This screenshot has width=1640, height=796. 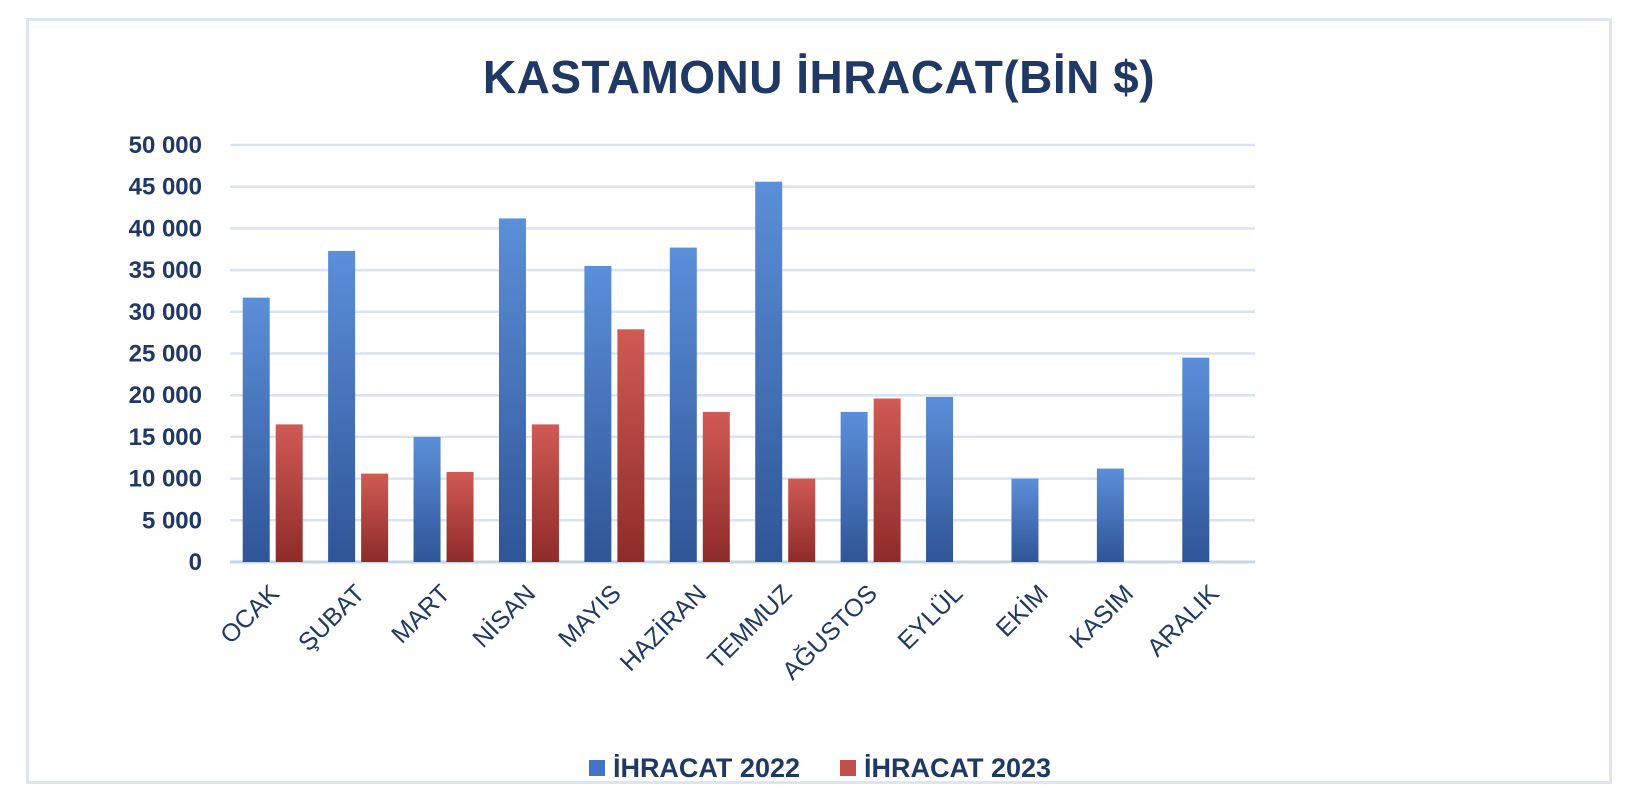 I want to click on bar-2022-eylül, so click(x=940, y=479).